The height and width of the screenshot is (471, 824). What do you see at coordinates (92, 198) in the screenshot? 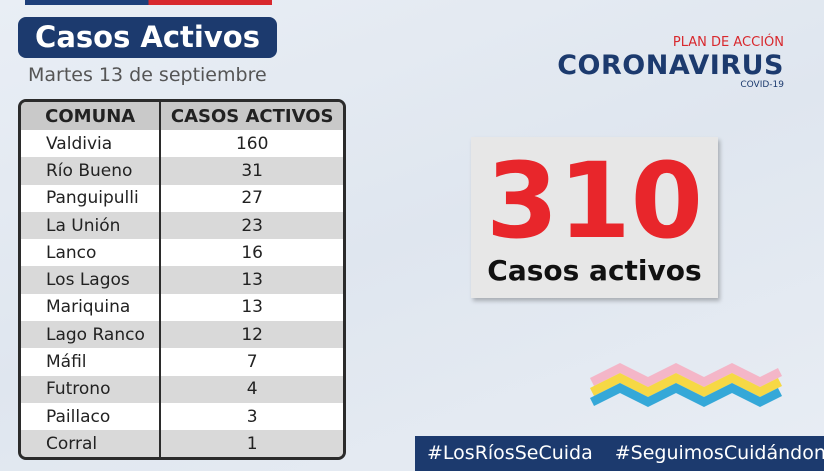
I see `comuna-cell: Panguipulli` at bounding box center [92, 198].